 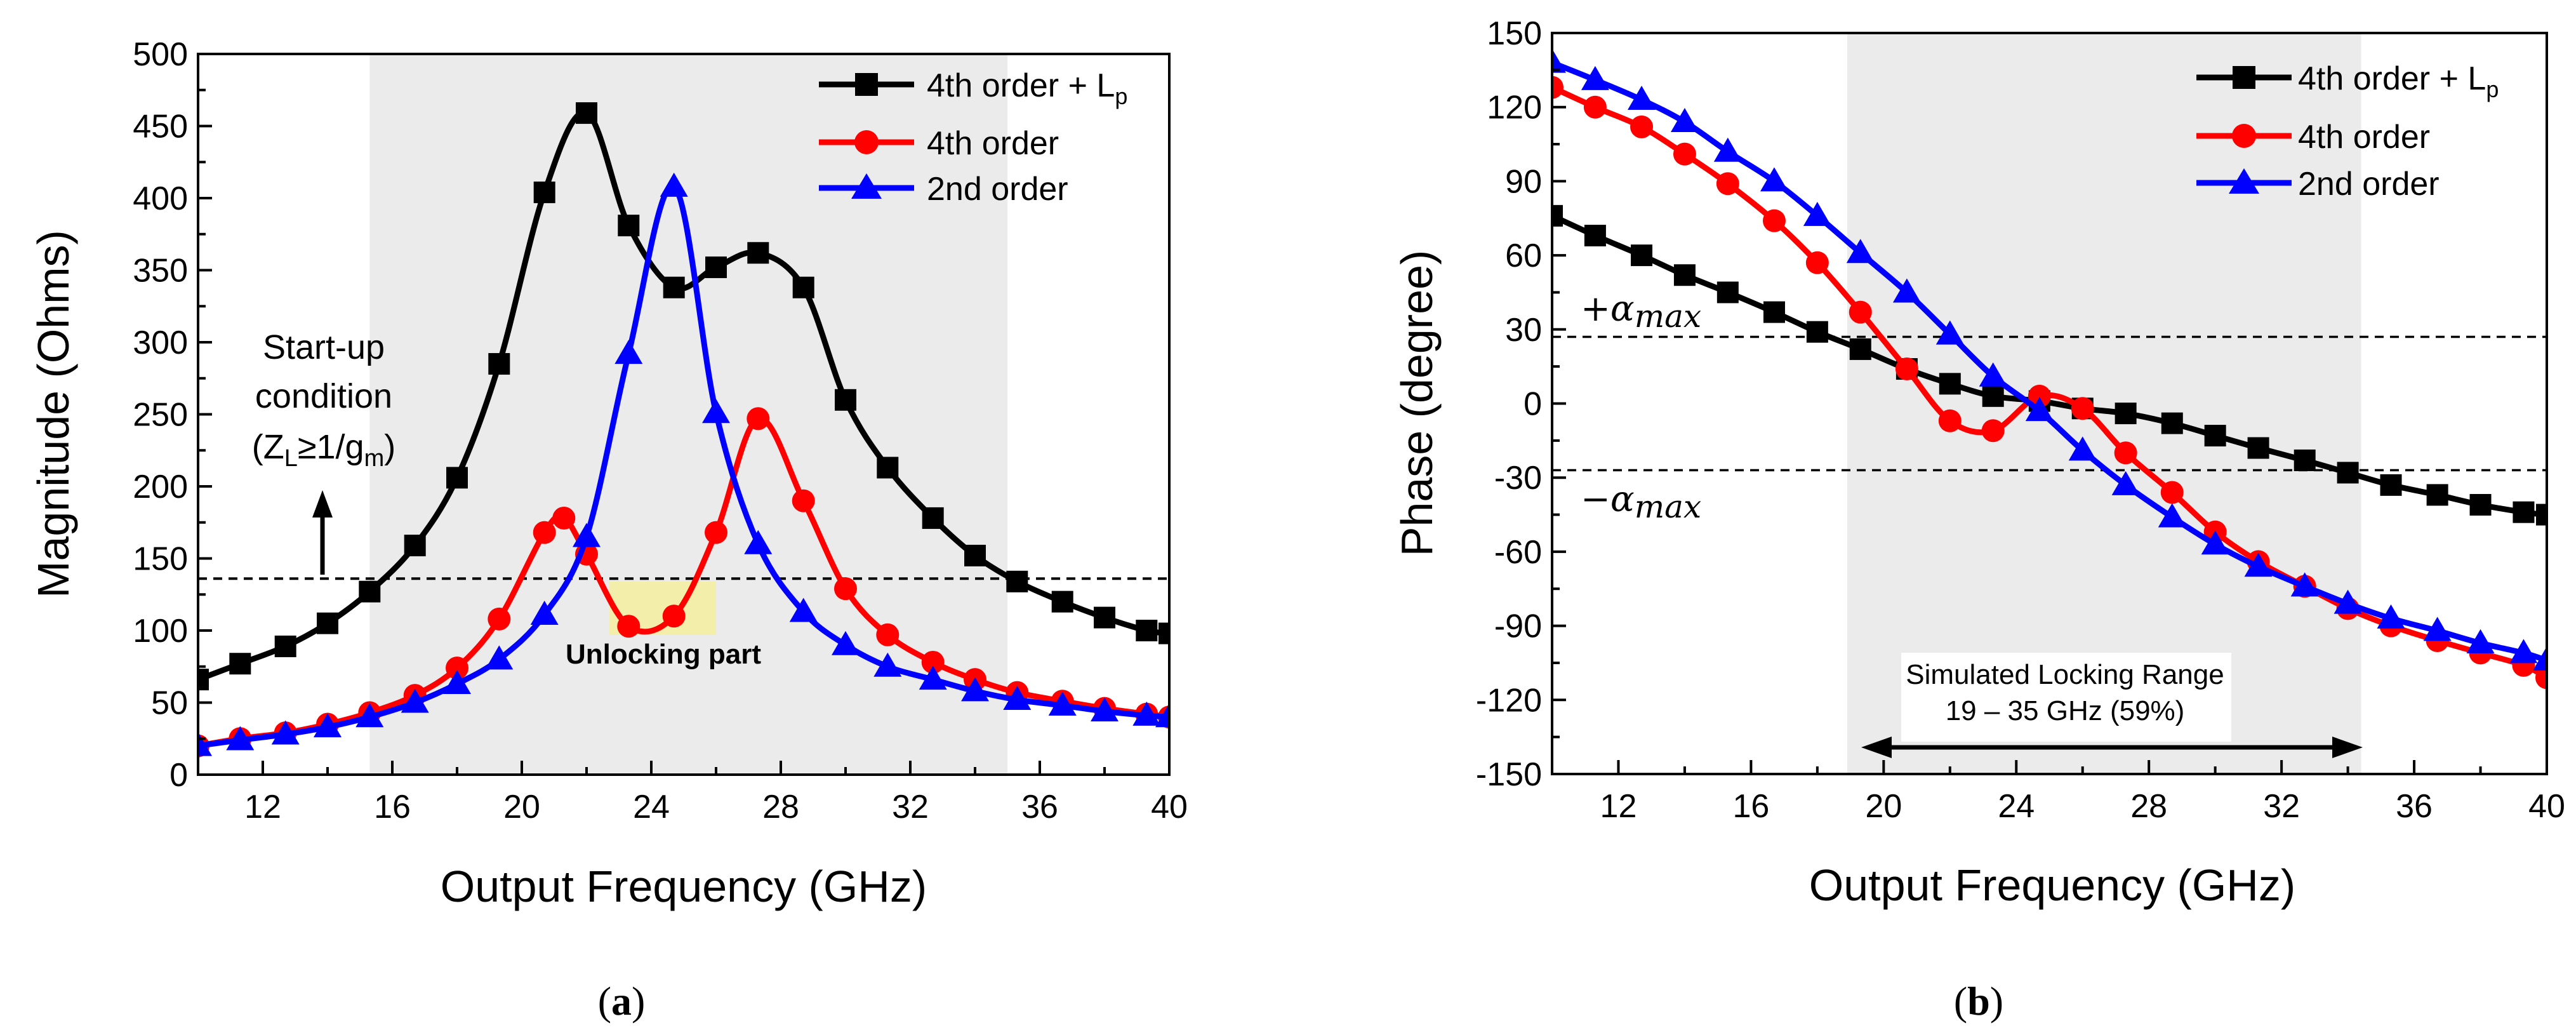 What do you see at coordinates (2066, 697) in the screenshot?
I see `locking-range-box` at bounding box center [2066, 697].